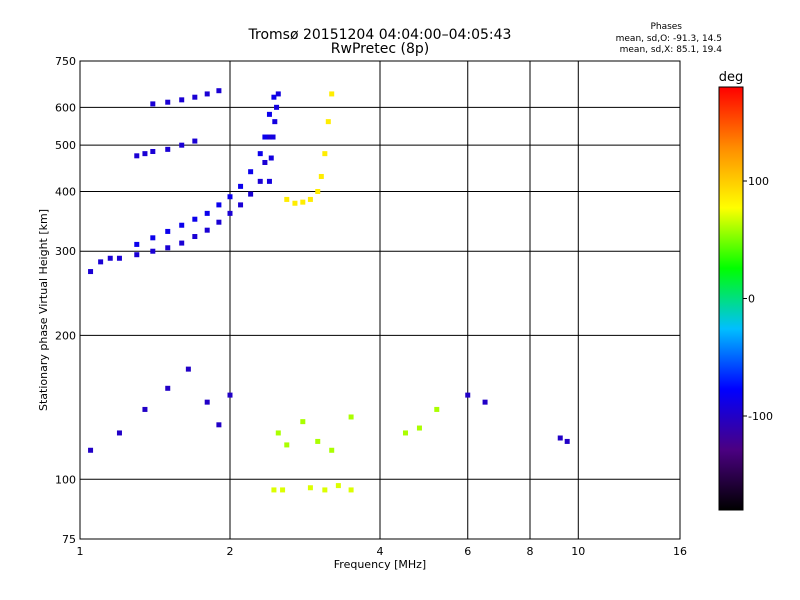 This screenshot has height=600, width=800. I want to click on x-tick-label: 2, so click(230, 551).